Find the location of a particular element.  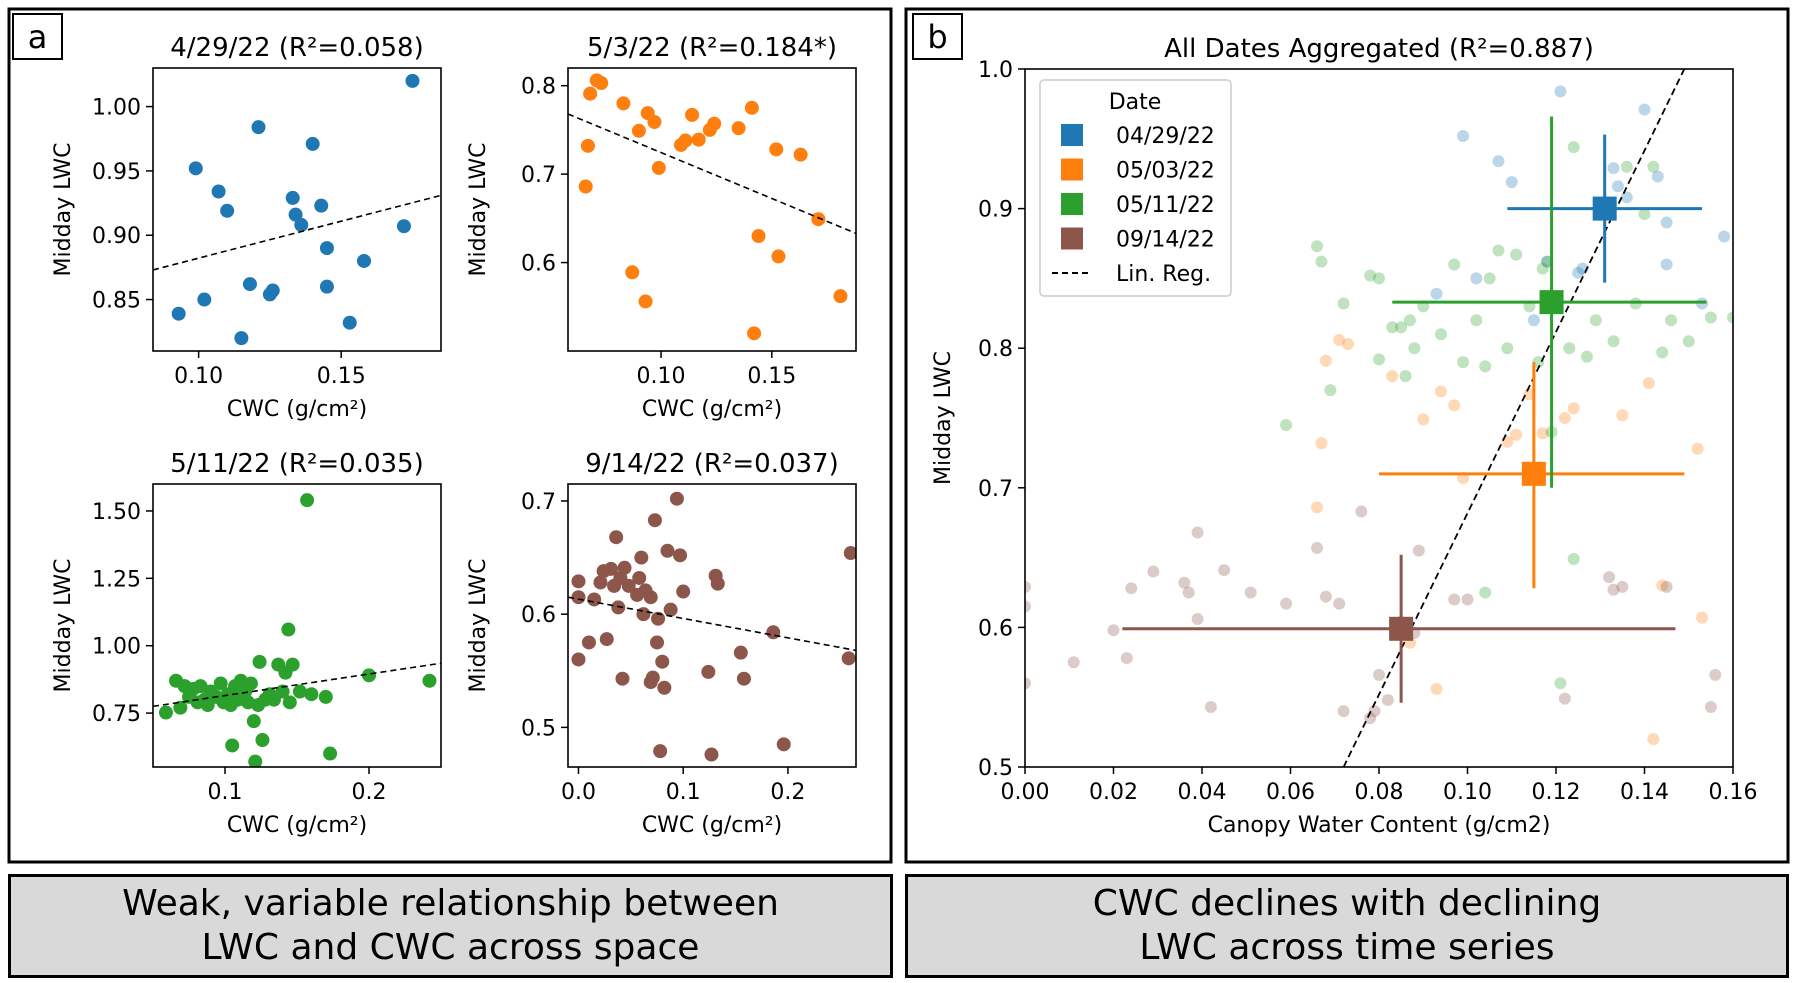

chart-title: 9/14/22 (R²=0.037) is located at coordinates (712, 464).